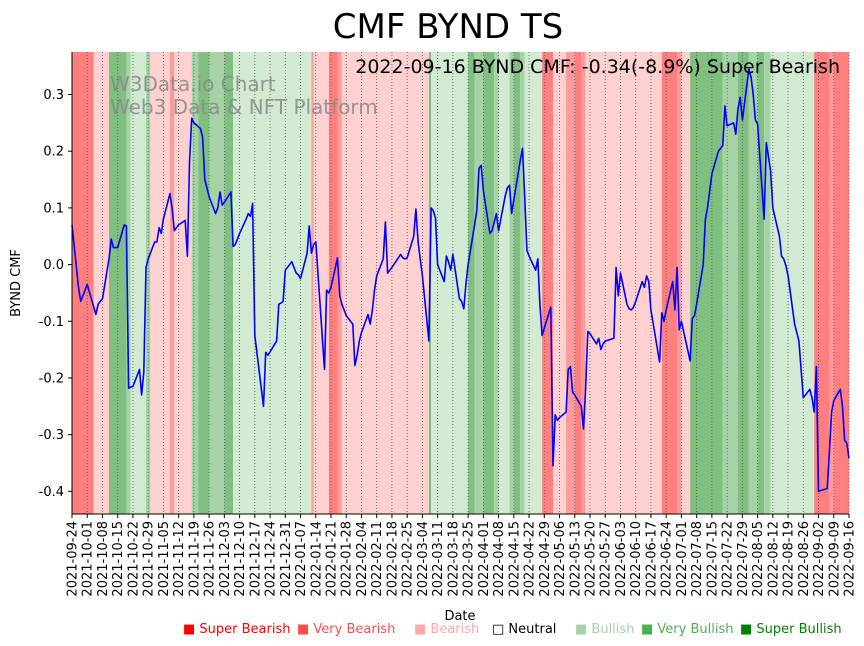 This screenshot has height=646, width=864. What do you see at coordinates (286, 559) in the screenshot?
I see `x-tick-label: 2021-12-31` at bounding box center [286, 559].